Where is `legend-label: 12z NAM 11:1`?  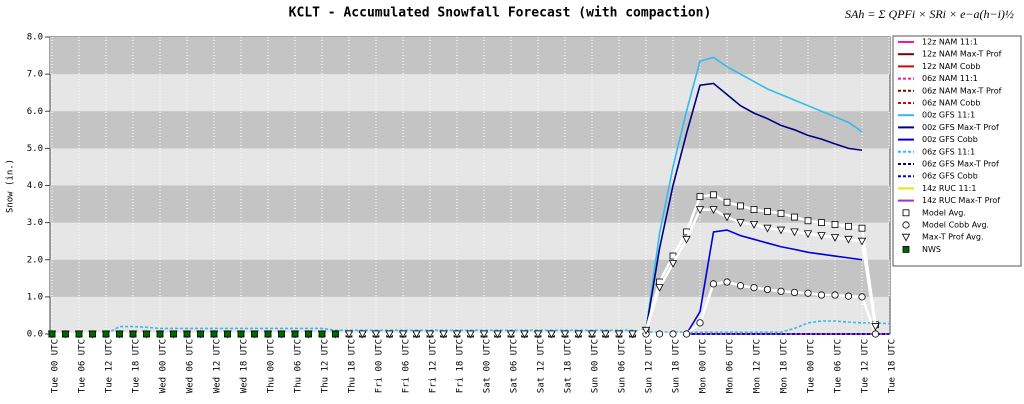 legend-label: 12z NAM 11:1 is located at coordinates (950, 42).